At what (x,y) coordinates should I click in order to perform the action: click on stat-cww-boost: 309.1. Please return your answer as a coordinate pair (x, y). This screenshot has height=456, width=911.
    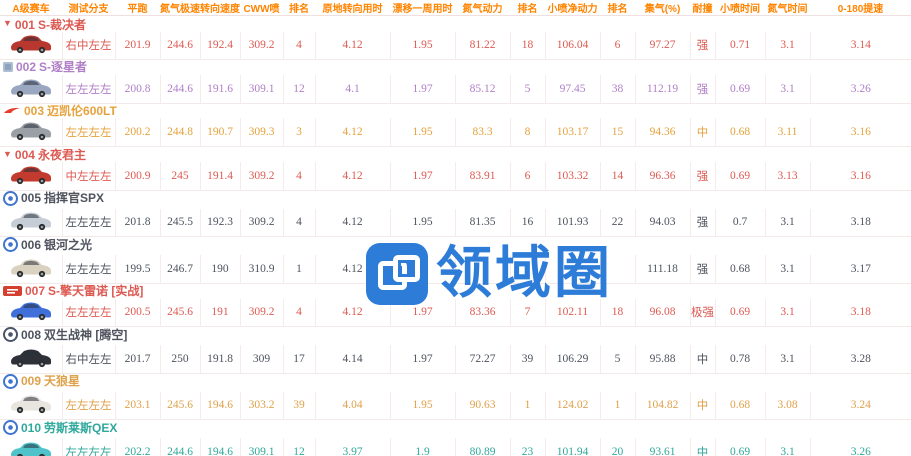
    Looking at the image, I should click on (262, 447).